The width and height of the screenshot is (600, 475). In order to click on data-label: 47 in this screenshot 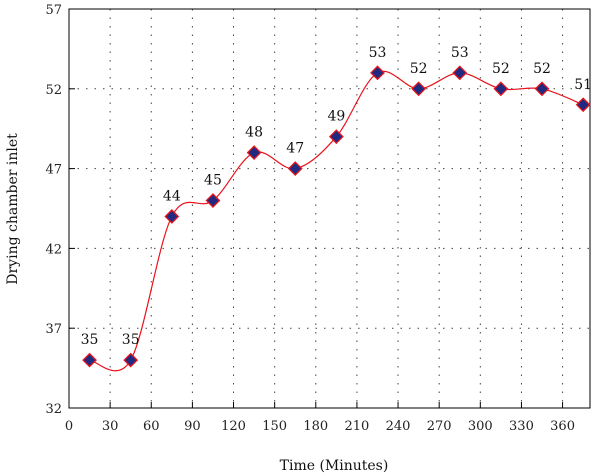, I will do `click(295, 149)`.